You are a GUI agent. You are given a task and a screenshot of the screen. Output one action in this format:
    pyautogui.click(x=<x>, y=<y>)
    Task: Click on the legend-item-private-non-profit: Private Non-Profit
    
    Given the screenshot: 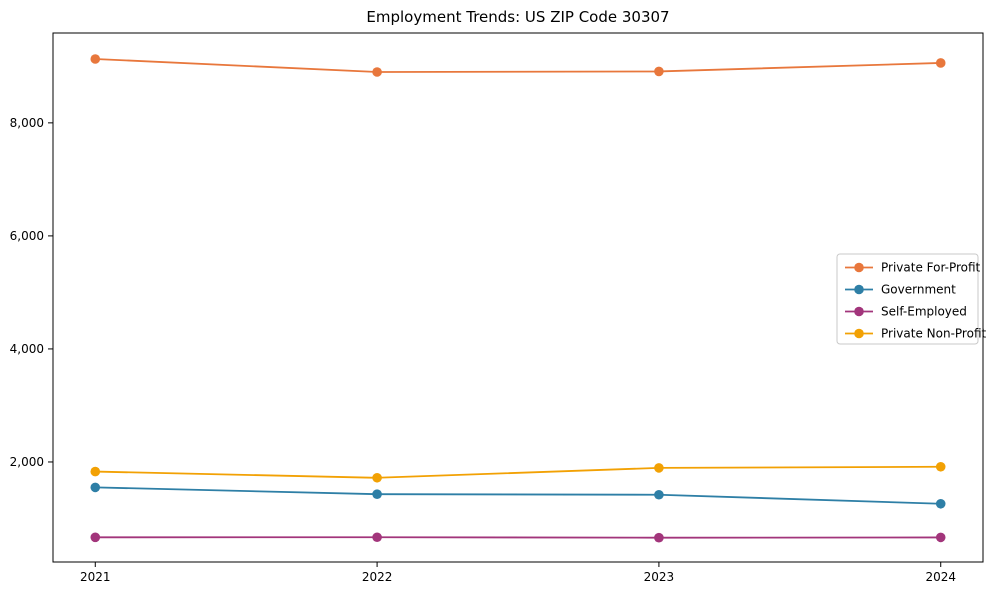 What is the action you would take?
    pyautogui.click(x=916, y=334)
    